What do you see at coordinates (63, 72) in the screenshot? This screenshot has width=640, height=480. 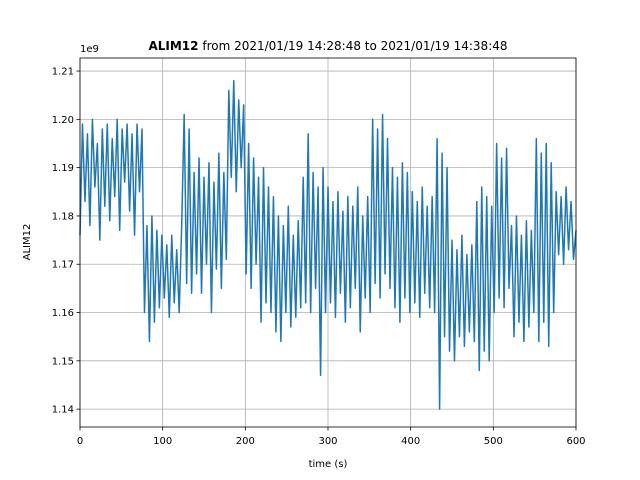 I see `y-tick-label: 1.21` at bounding box center [63, 72].